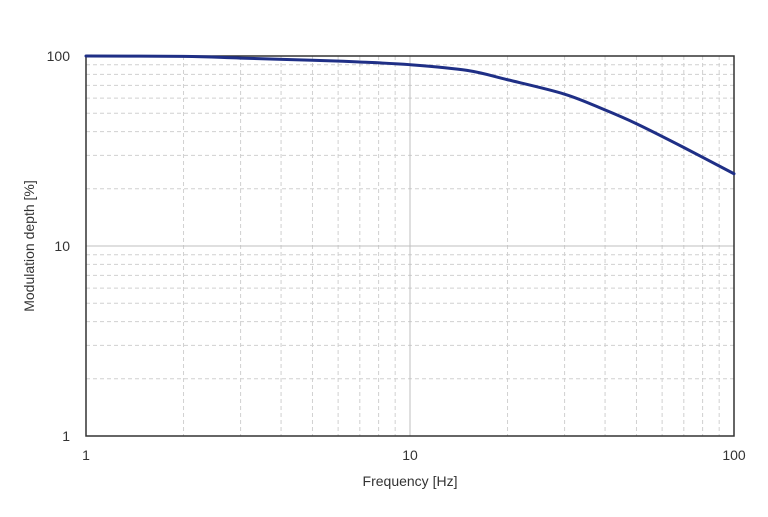 The width and height of the screenshot is (768, 517). Describe the element at coordinates (86, 455) in the screenshot. I see `x-tick-label: 1` at that location.